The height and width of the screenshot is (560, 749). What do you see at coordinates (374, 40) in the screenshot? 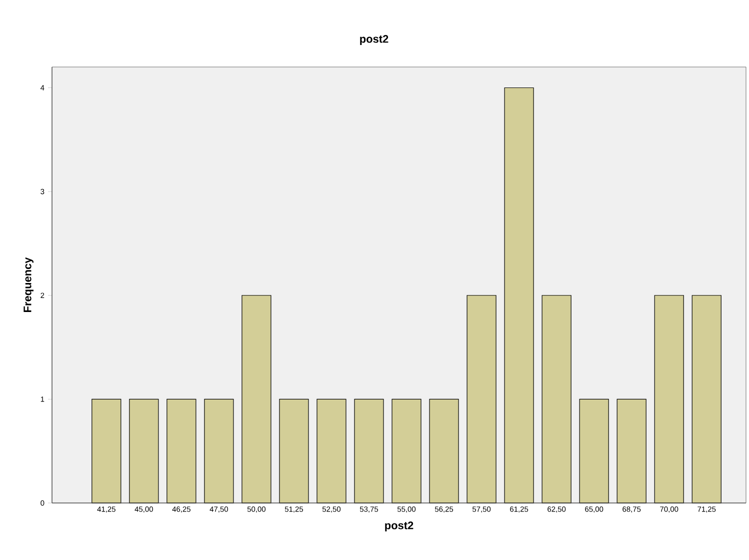
I see `chart-title: post2` at bounding box center [374, 40].